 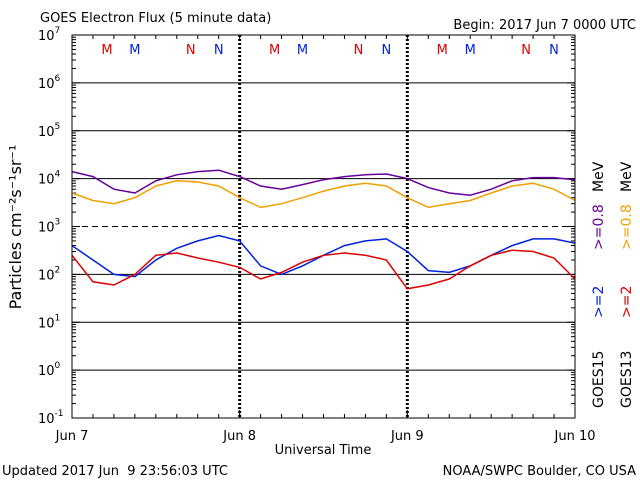 What do you see at coordinates (58, 318) in the screenshot?
I see `y-tick-exponent: 1` at bounding box center [58, 318].